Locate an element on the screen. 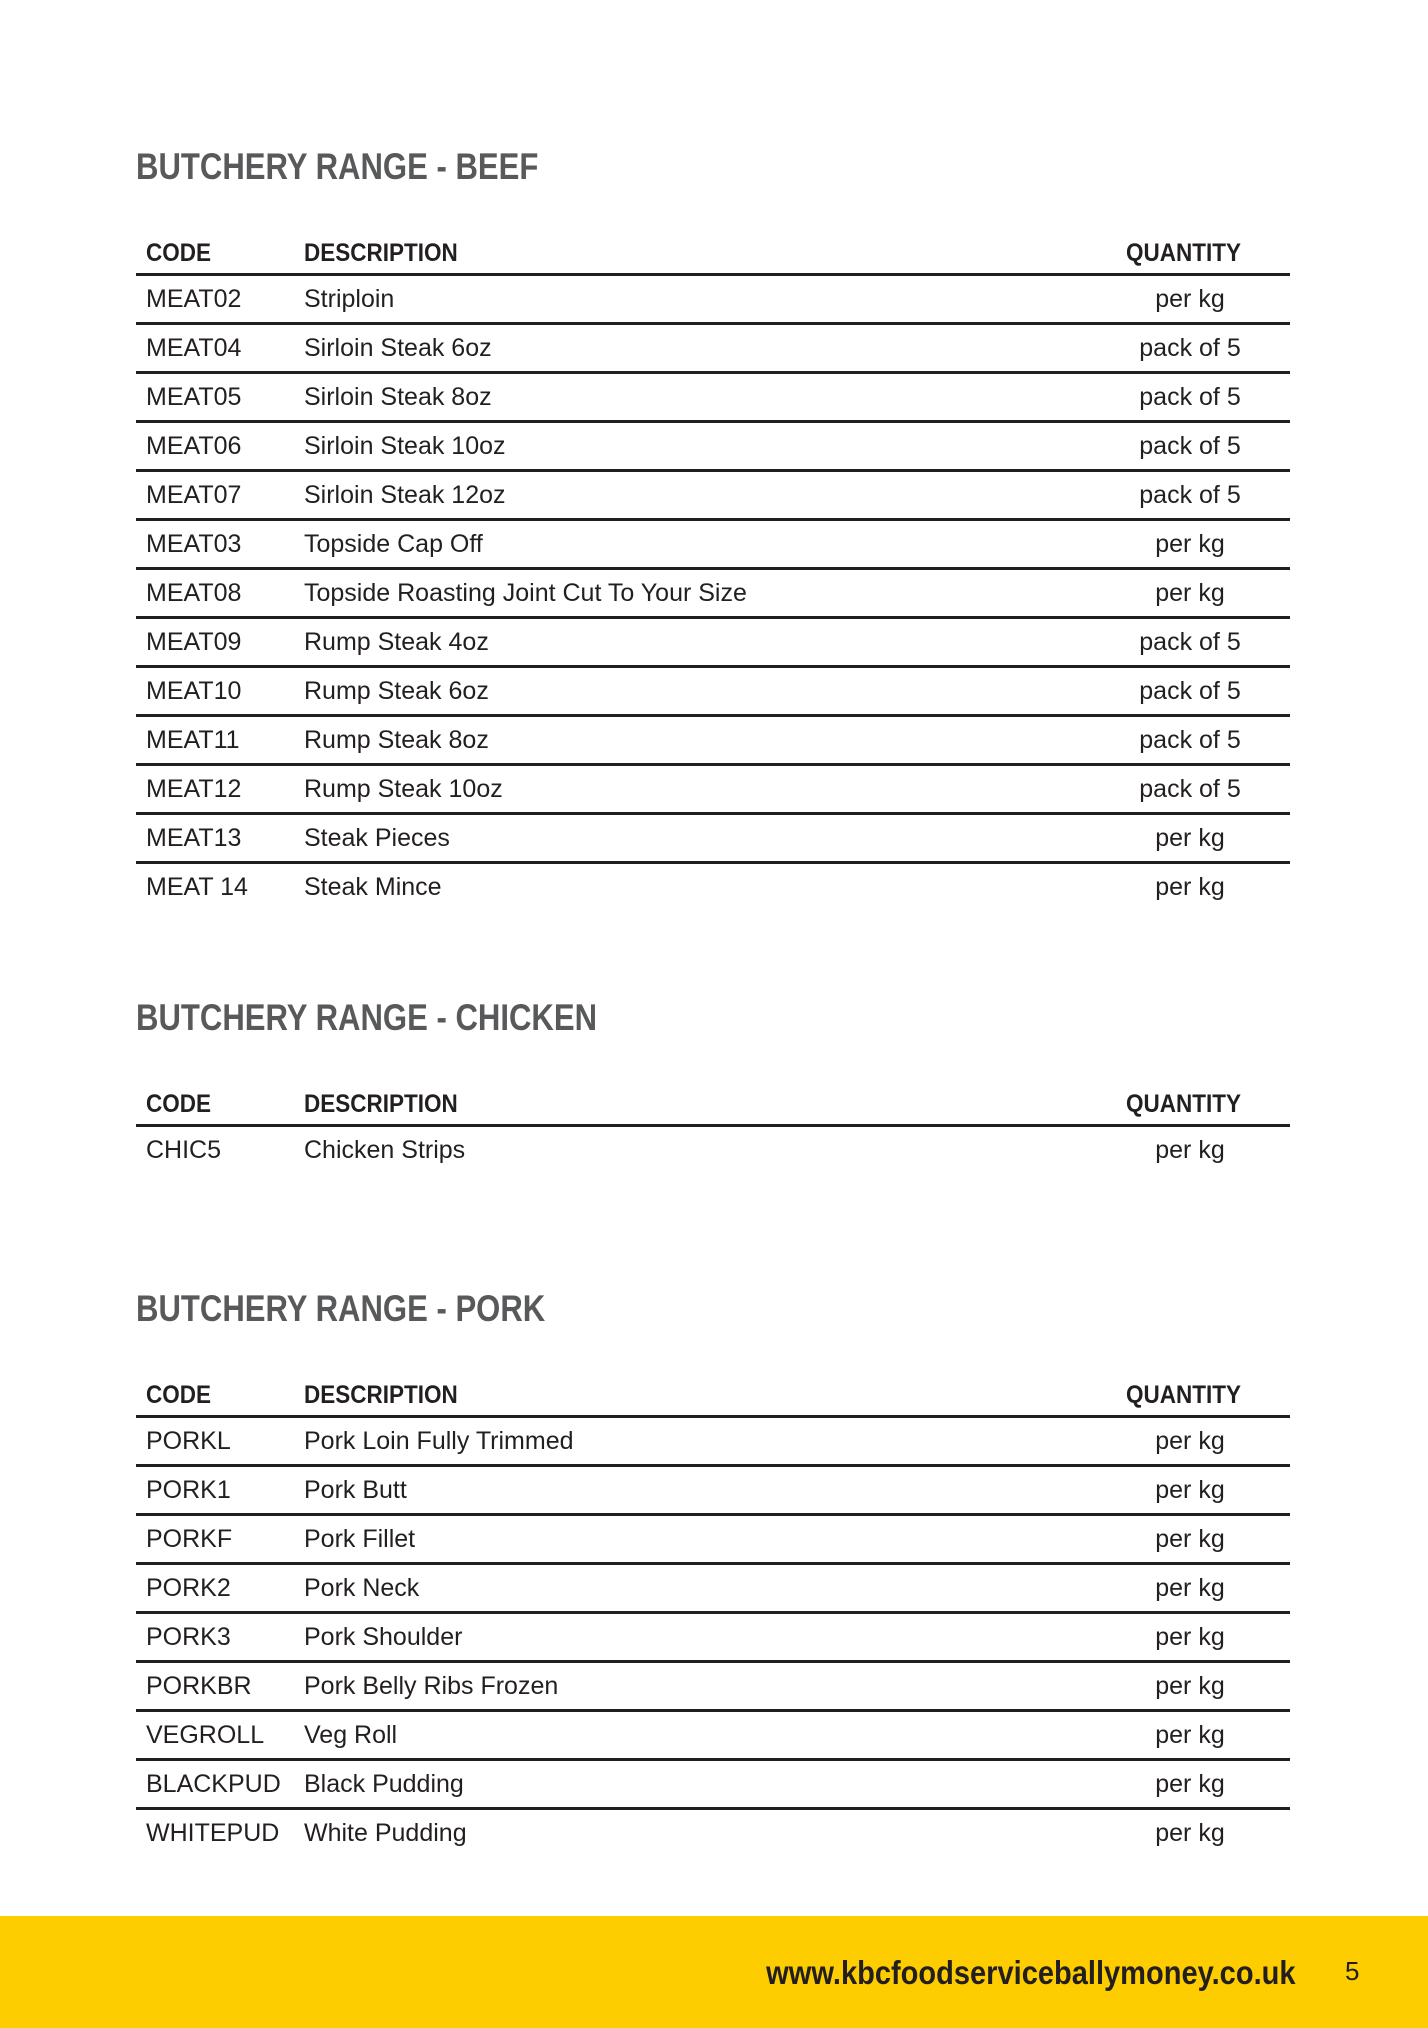 The height and width of the screenshot is (2028, 1428). website-link: www.kbcfoodserviceballymoney.co.uk is located at coordinates (1031, 1972).